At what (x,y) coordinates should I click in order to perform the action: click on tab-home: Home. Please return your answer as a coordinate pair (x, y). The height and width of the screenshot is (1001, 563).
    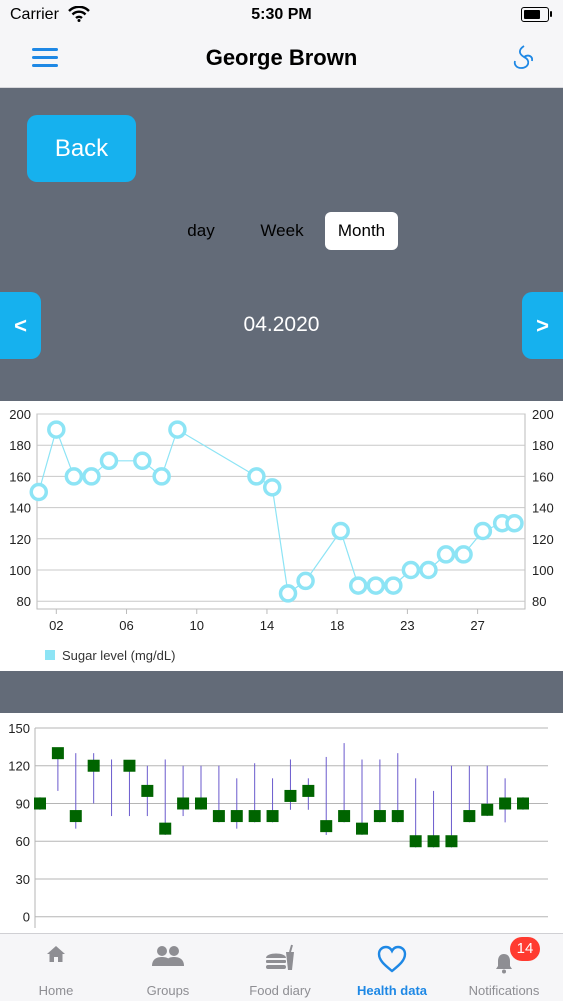
    Looking at the image, I should click on (56, 967).